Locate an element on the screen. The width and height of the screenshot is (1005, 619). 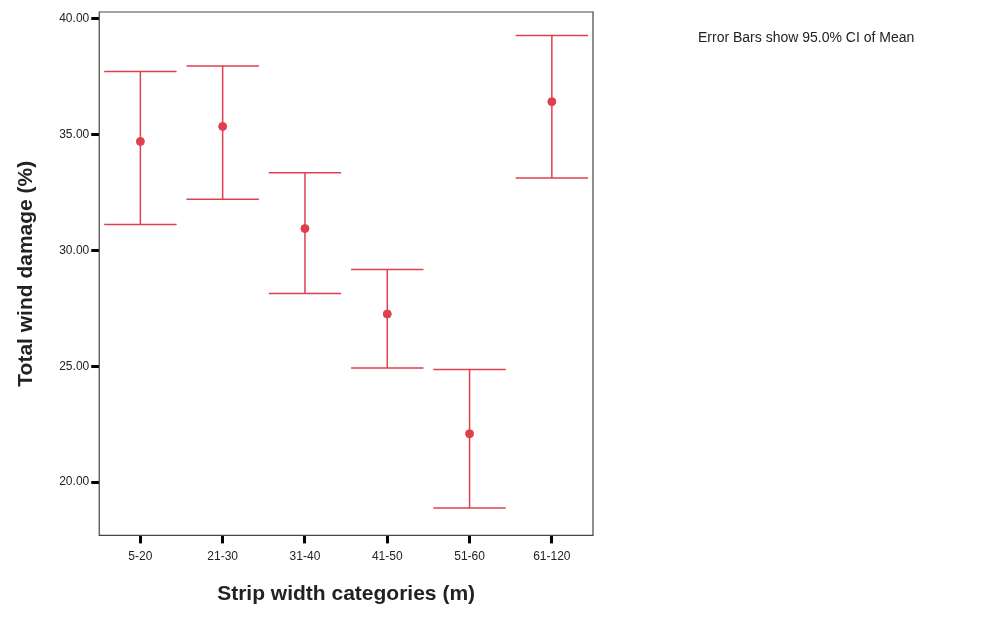
x-tick-label: 5-20 is located at coordinates (140, 555).